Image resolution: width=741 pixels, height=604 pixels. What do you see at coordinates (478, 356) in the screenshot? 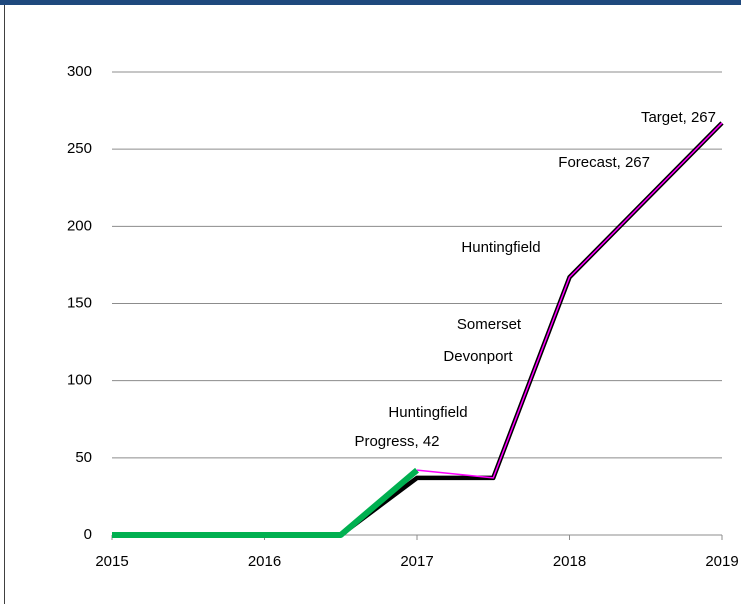
I see `annotation: Devonport` at bounding box center [478, 356].